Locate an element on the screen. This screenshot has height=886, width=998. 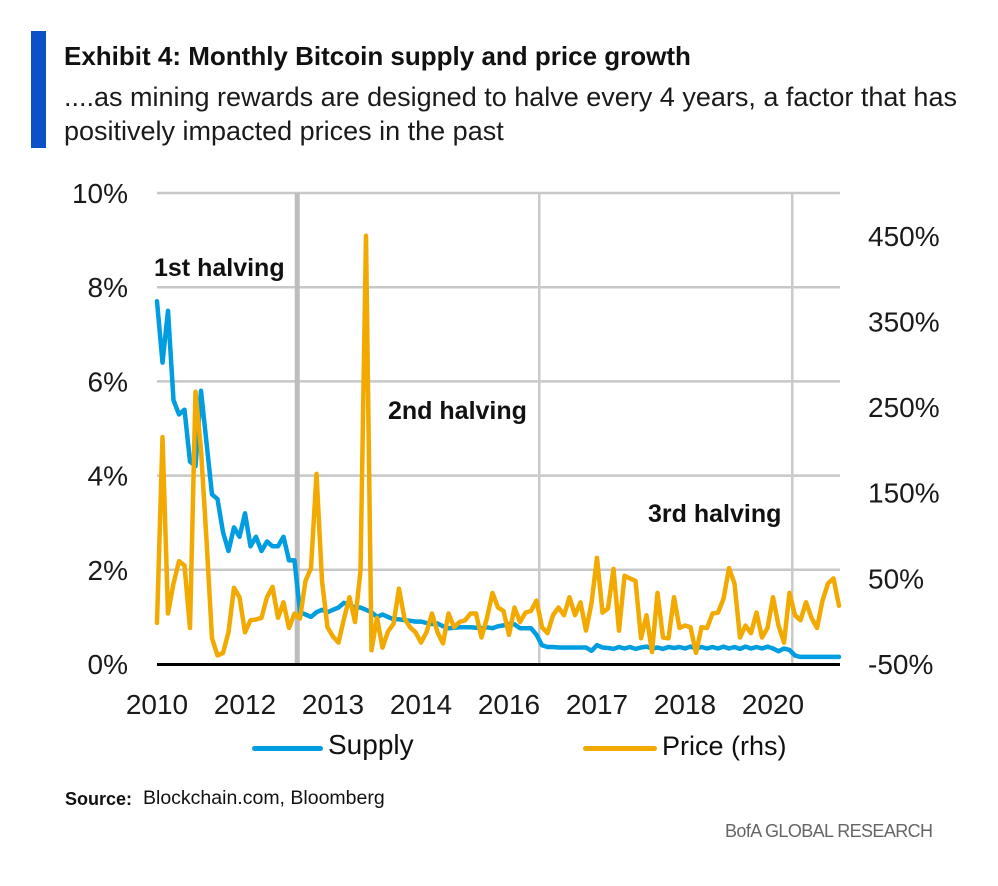
exhibit-subtitle-line-2: positively impacted prices in the past is located at coordinates (284, 131).